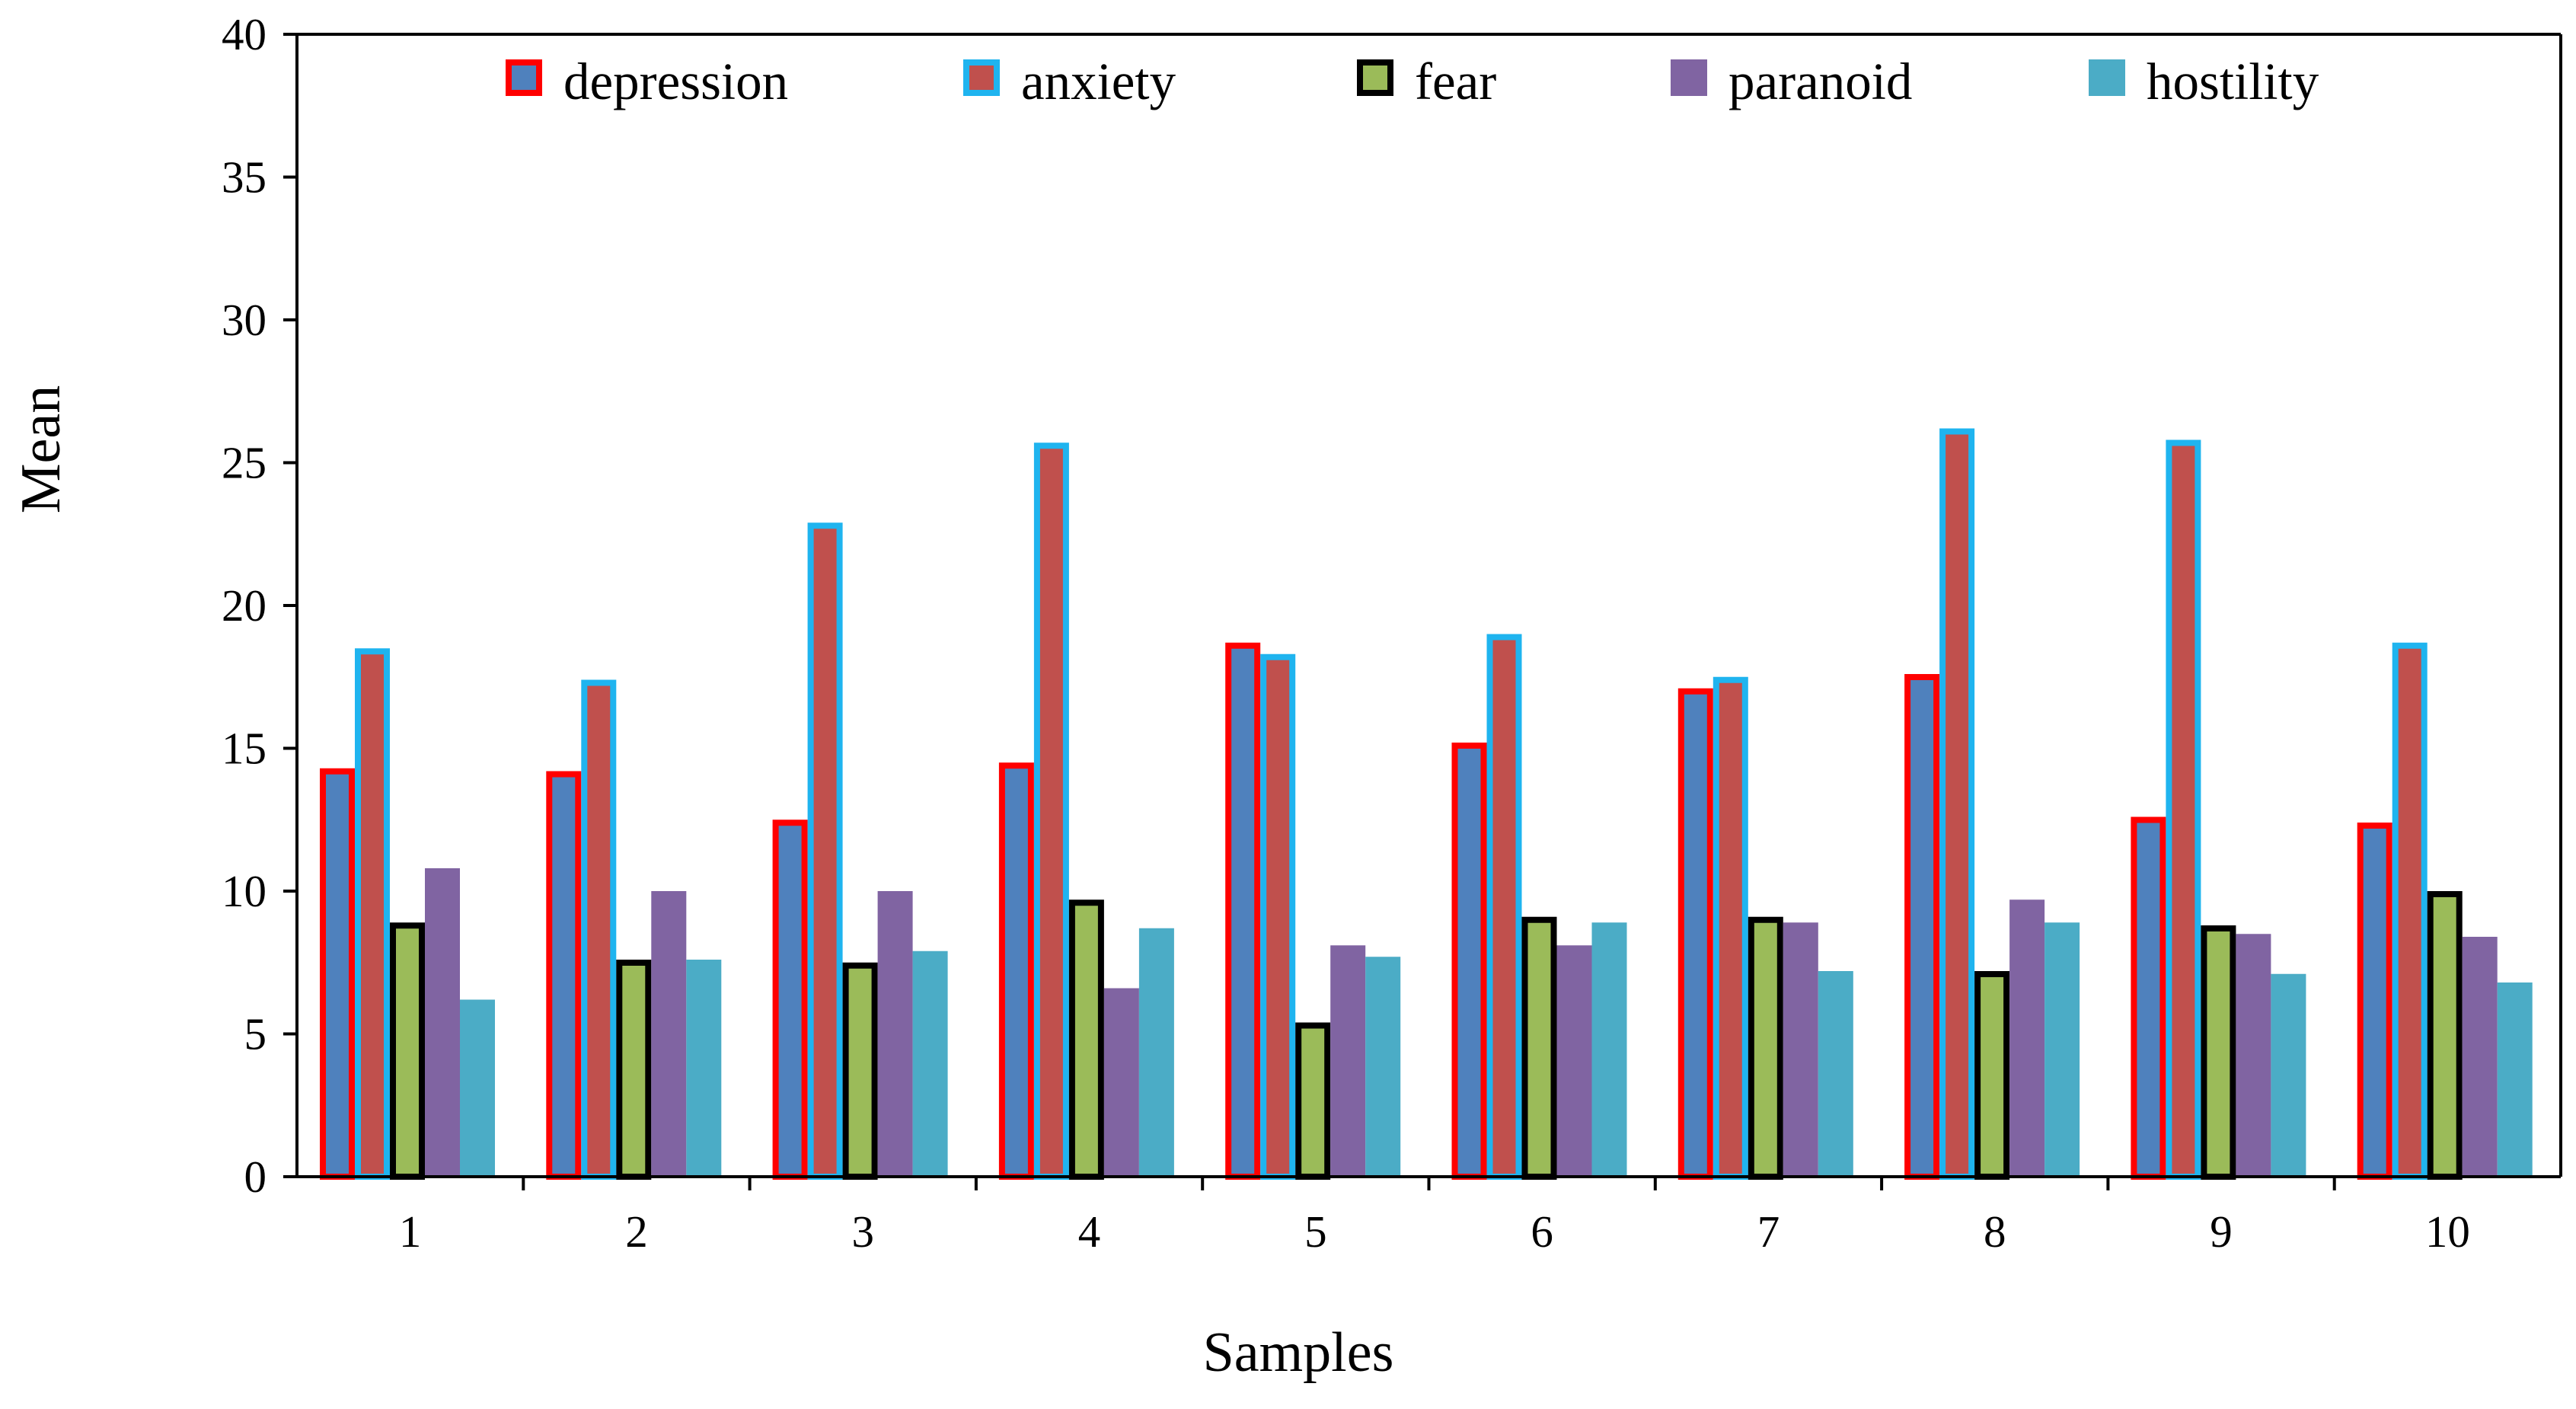 This screenshot has width=2576, height=1409. Describe the element at coordinates (1820, 81) in the screenshot. I see `legend-label-paranoid: paranoid` at that location.